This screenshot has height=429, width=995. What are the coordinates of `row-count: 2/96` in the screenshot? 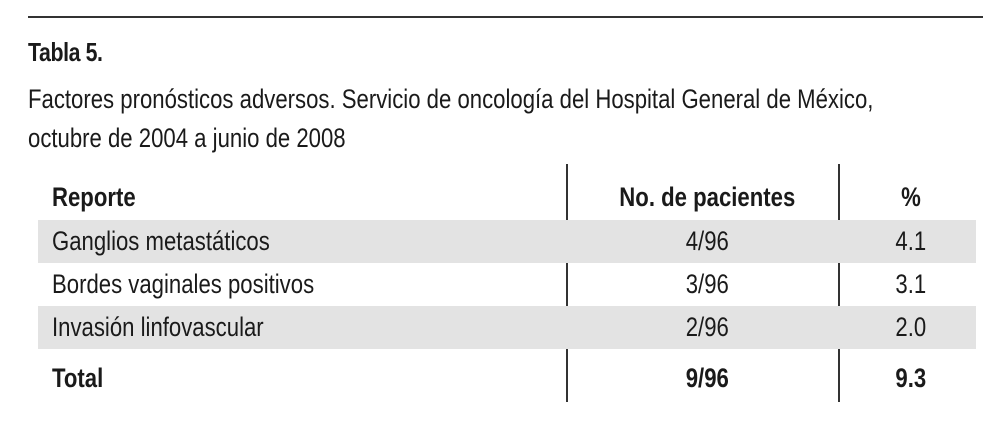 It's located at (707, 327).